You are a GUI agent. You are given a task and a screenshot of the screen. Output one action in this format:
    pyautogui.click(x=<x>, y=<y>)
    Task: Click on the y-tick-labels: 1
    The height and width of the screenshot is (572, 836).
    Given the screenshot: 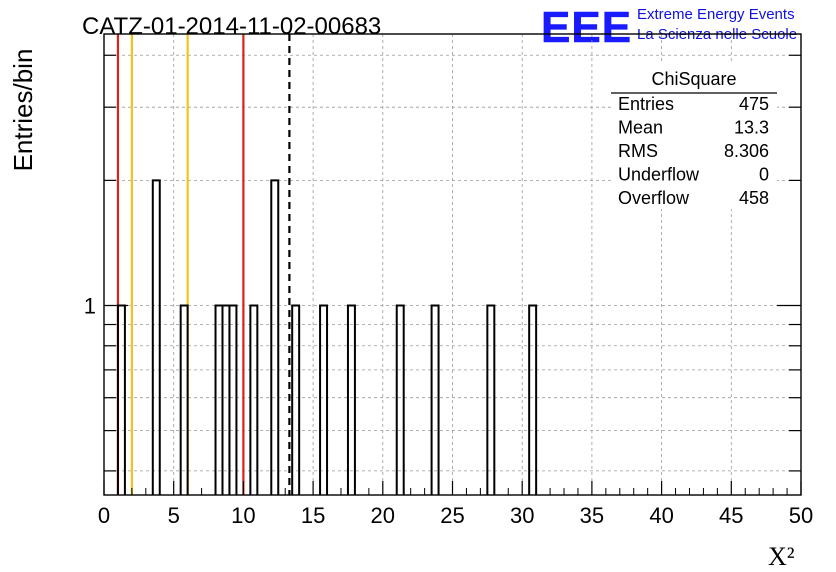 What is the action you would take?
    pyautogui.click(x=90, y=305)
    